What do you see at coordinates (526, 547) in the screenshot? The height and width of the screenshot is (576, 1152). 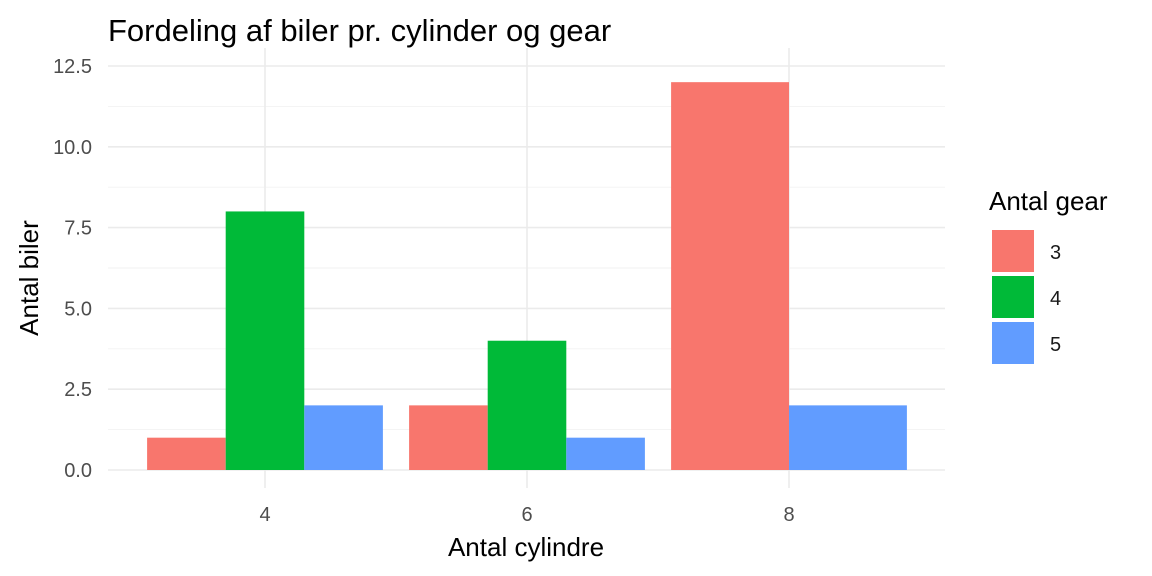 I see `x-axis-title: Antal cylindre` at bounding box center [526, 547].